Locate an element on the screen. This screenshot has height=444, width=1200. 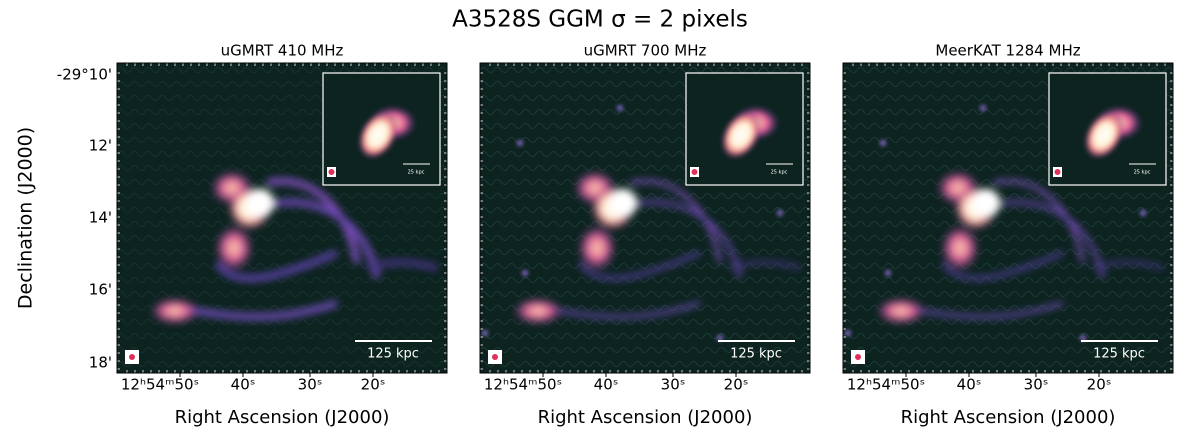
y-tick-label: -29°10' is located at coordinates (84, 75).